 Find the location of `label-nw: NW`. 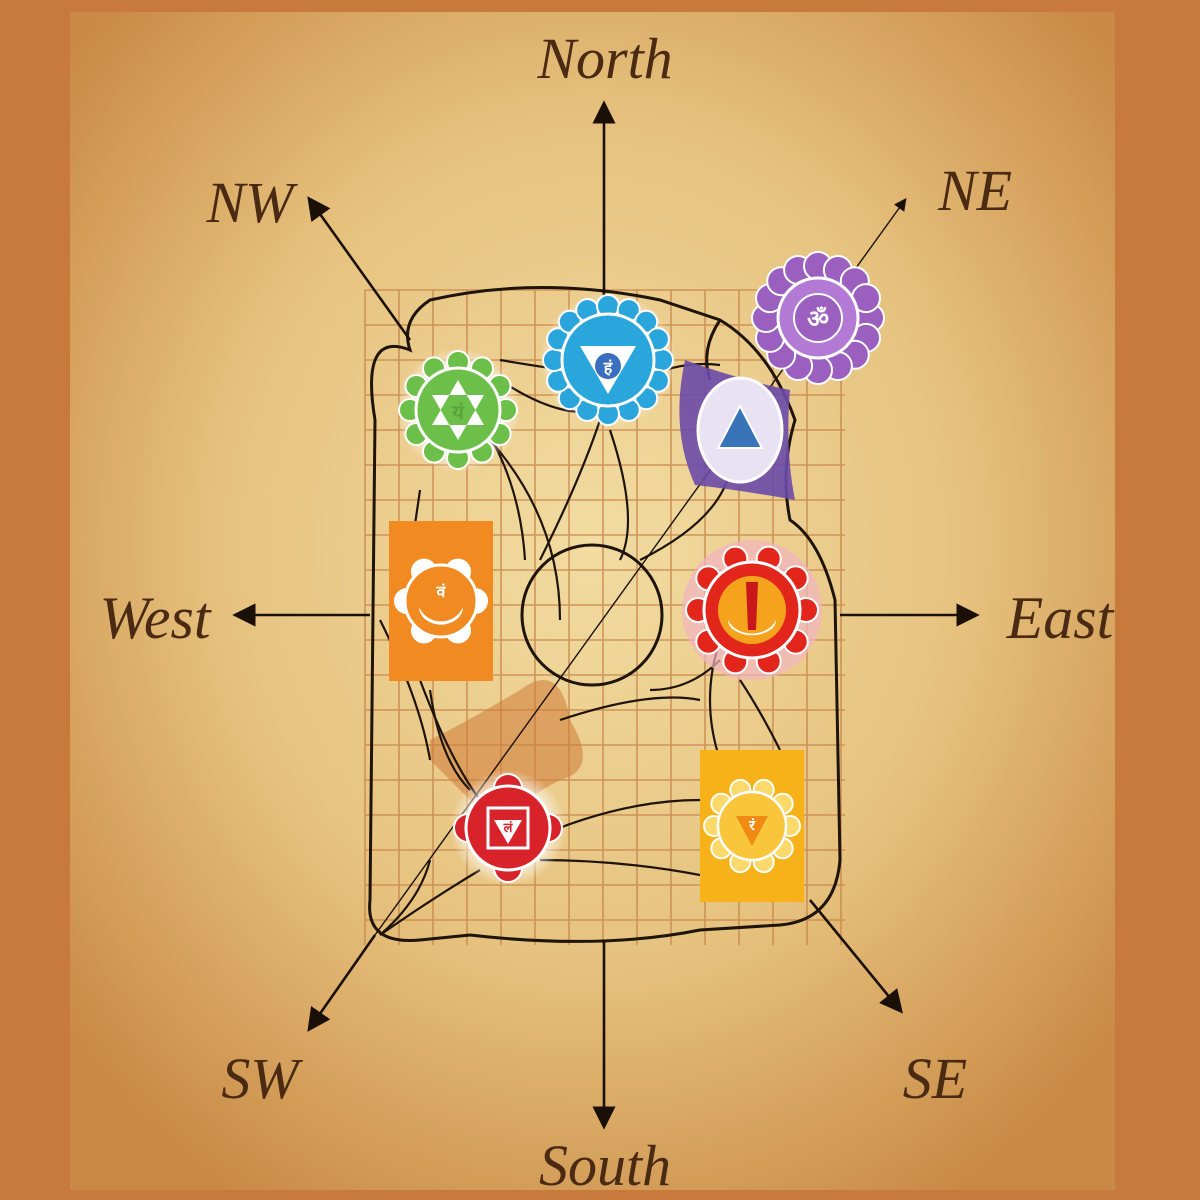

label-nw: NW is located at coordinates (252, 202).